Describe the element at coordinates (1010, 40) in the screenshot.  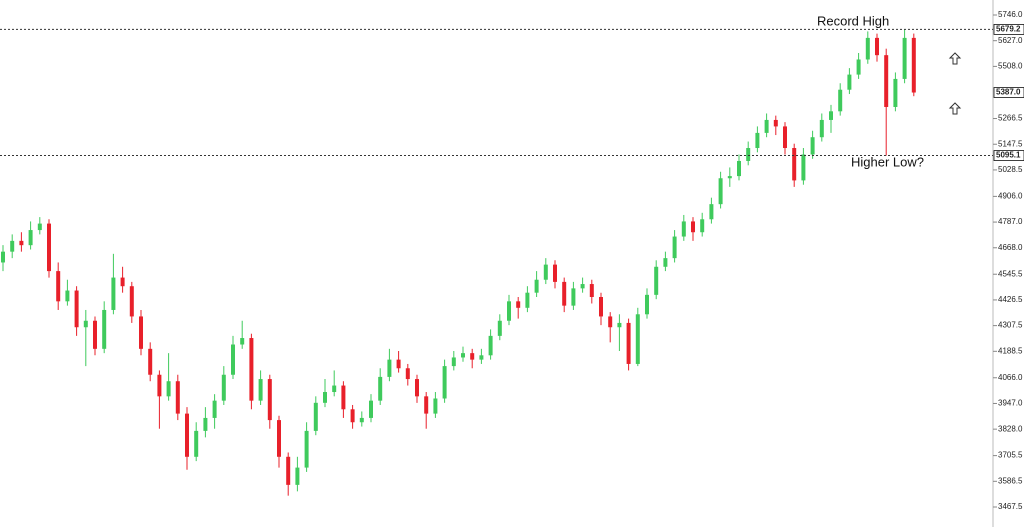
I see `y-tick-label: 5627.0` at that location.